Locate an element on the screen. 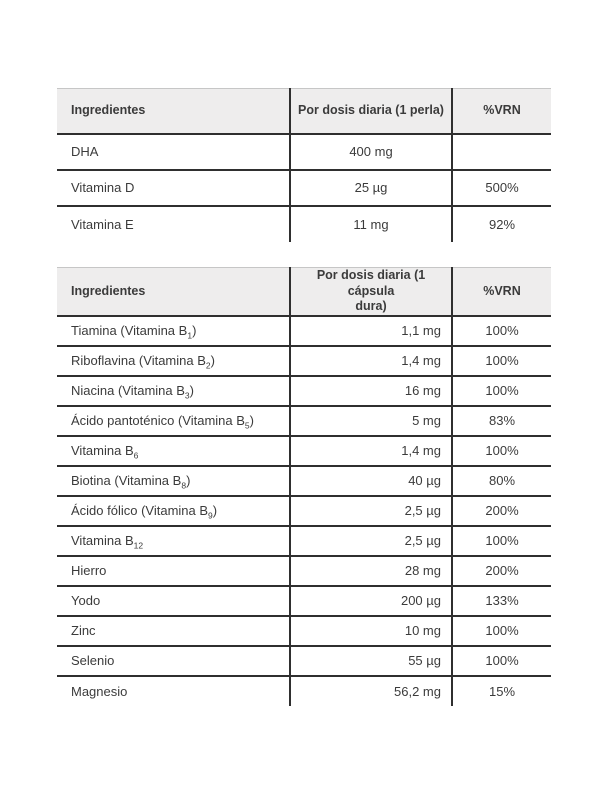 The width and height of the screenshot is (600, 800). table-row: Vitamina D 25 µg 500% is located at coordinates (304, 188).